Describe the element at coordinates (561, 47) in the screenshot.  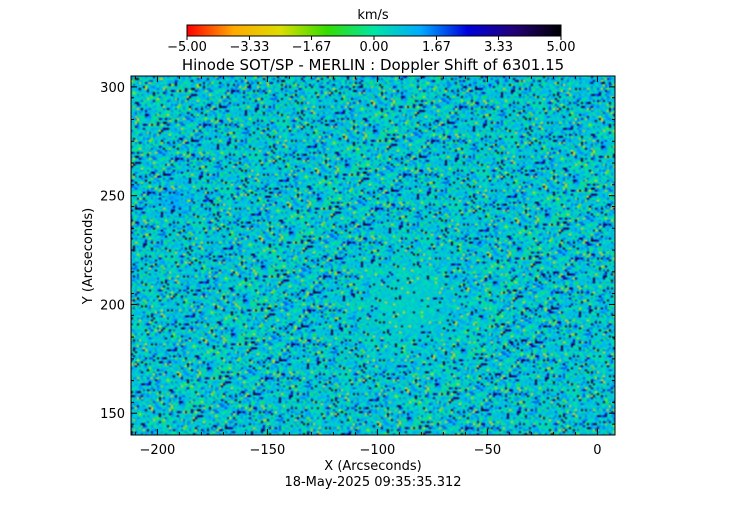
I see `colorbar-tick-label: 5.00` at that location.